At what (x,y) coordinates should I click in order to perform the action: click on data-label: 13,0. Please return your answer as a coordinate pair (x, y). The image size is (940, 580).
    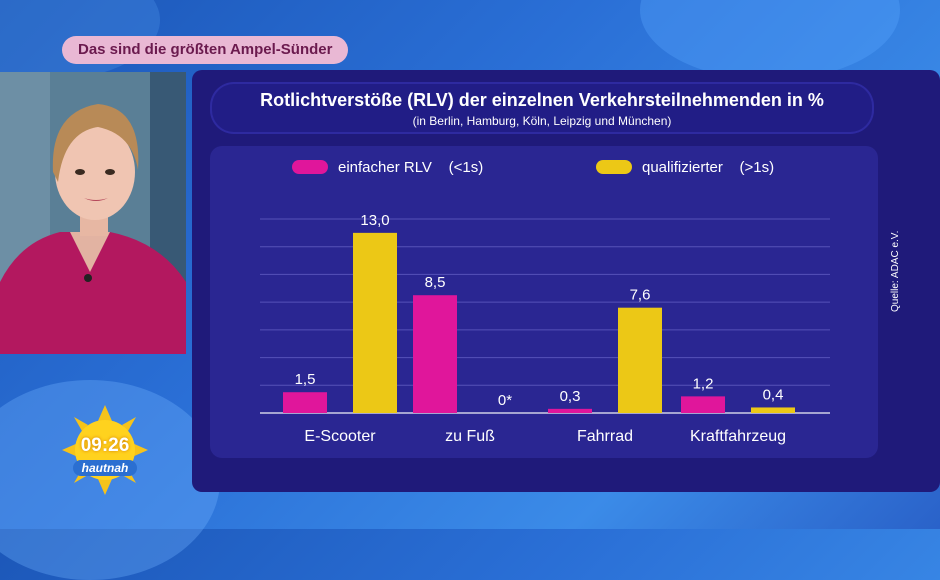
    Looking at the image, I should click on (374, 220).